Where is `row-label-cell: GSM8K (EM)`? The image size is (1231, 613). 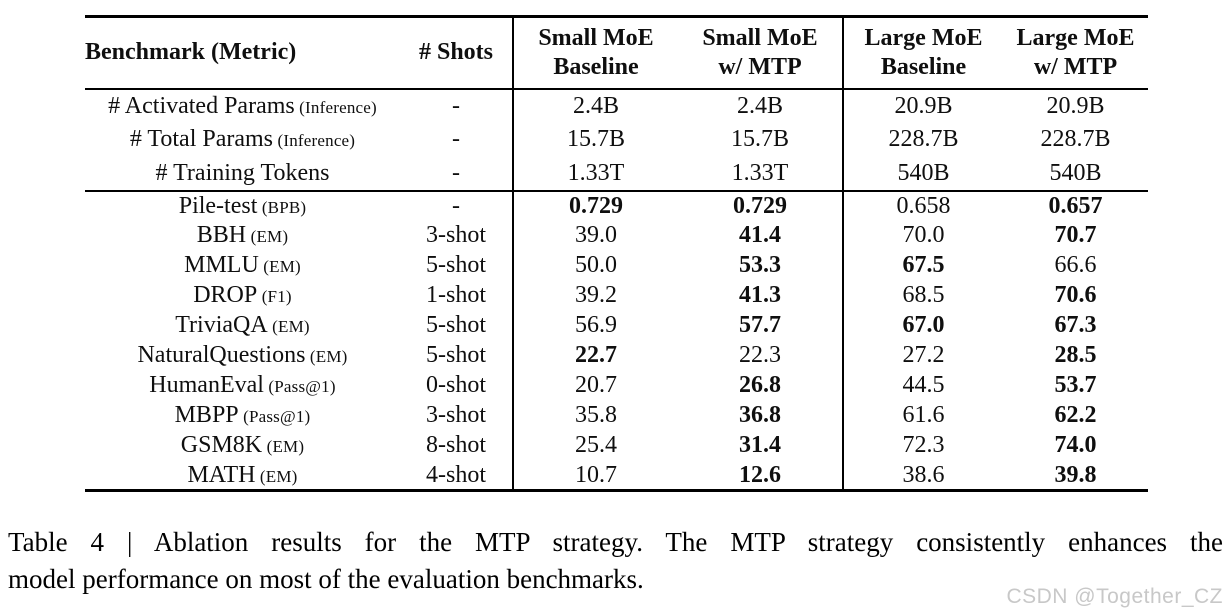 row-label-cell: GSM8K (EM) is located at coordinates (242, 446).